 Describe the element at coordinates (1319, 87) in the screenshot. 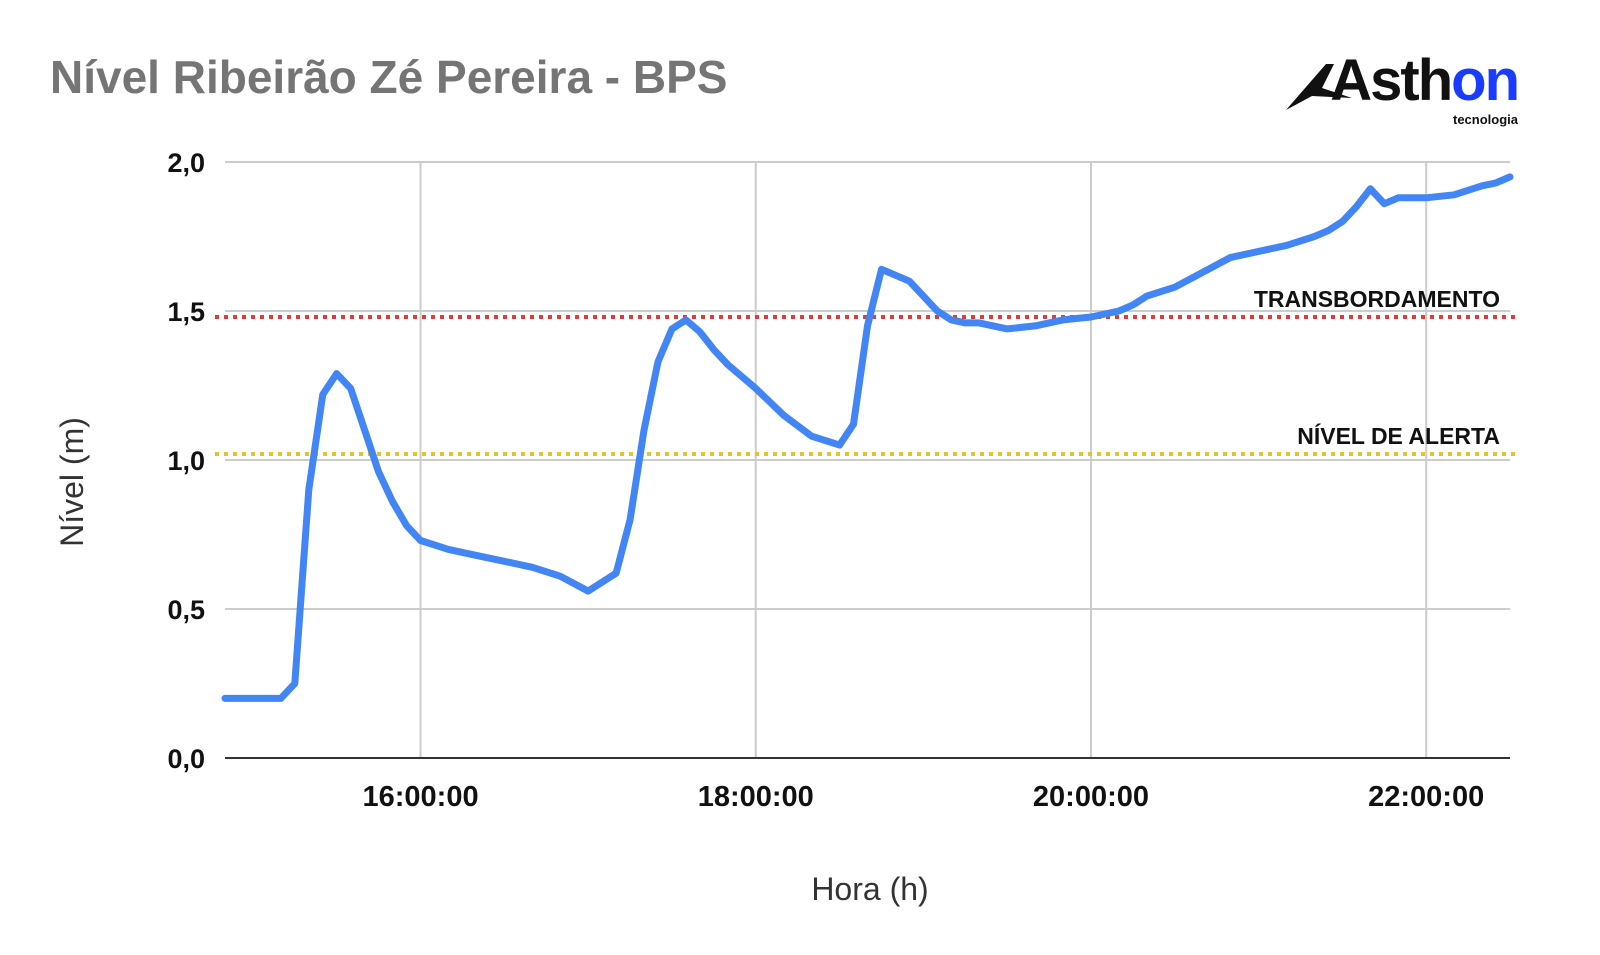

I see `logo-swoosh-icon` at that location.